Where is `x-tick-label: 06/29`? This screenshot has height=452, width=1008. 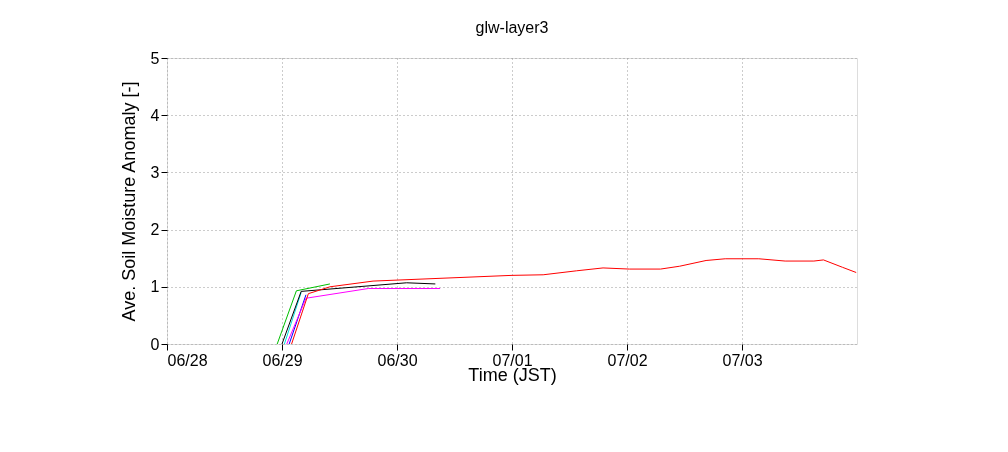 x-tick-label: 06/29 is located at coordinates (282, 360).